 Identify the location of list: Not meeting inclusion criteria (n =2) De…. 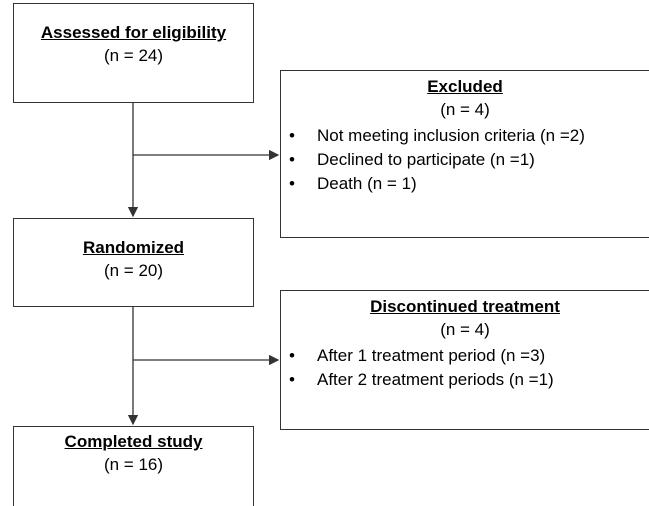
(465, 160).